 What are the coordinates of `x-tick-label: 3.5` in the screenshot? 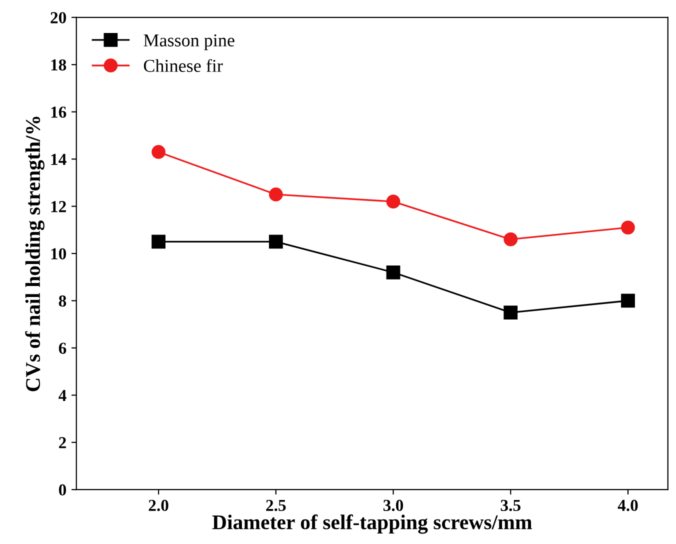 It's located at (510, 506).